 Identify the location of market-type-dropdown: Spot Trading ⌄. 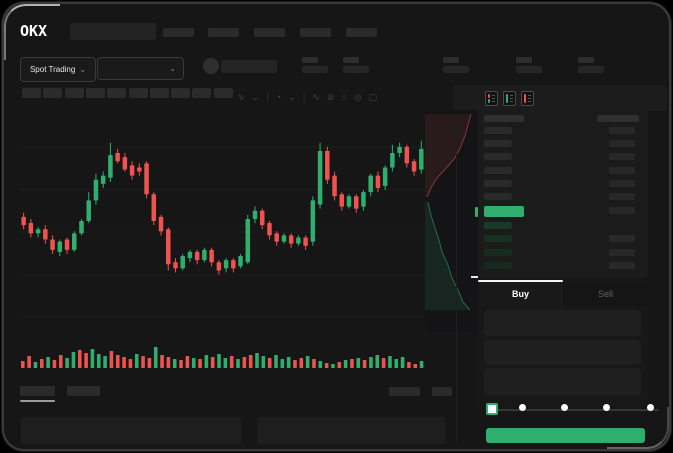
(58, 69).